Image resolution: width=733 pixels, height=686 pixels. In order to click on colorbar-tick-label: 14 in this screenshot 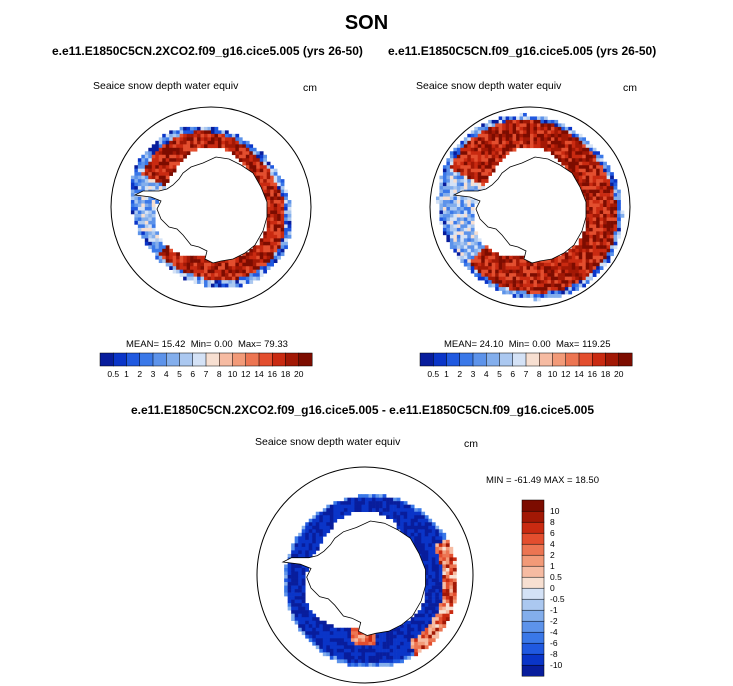, I will do `click(259, 374)`.